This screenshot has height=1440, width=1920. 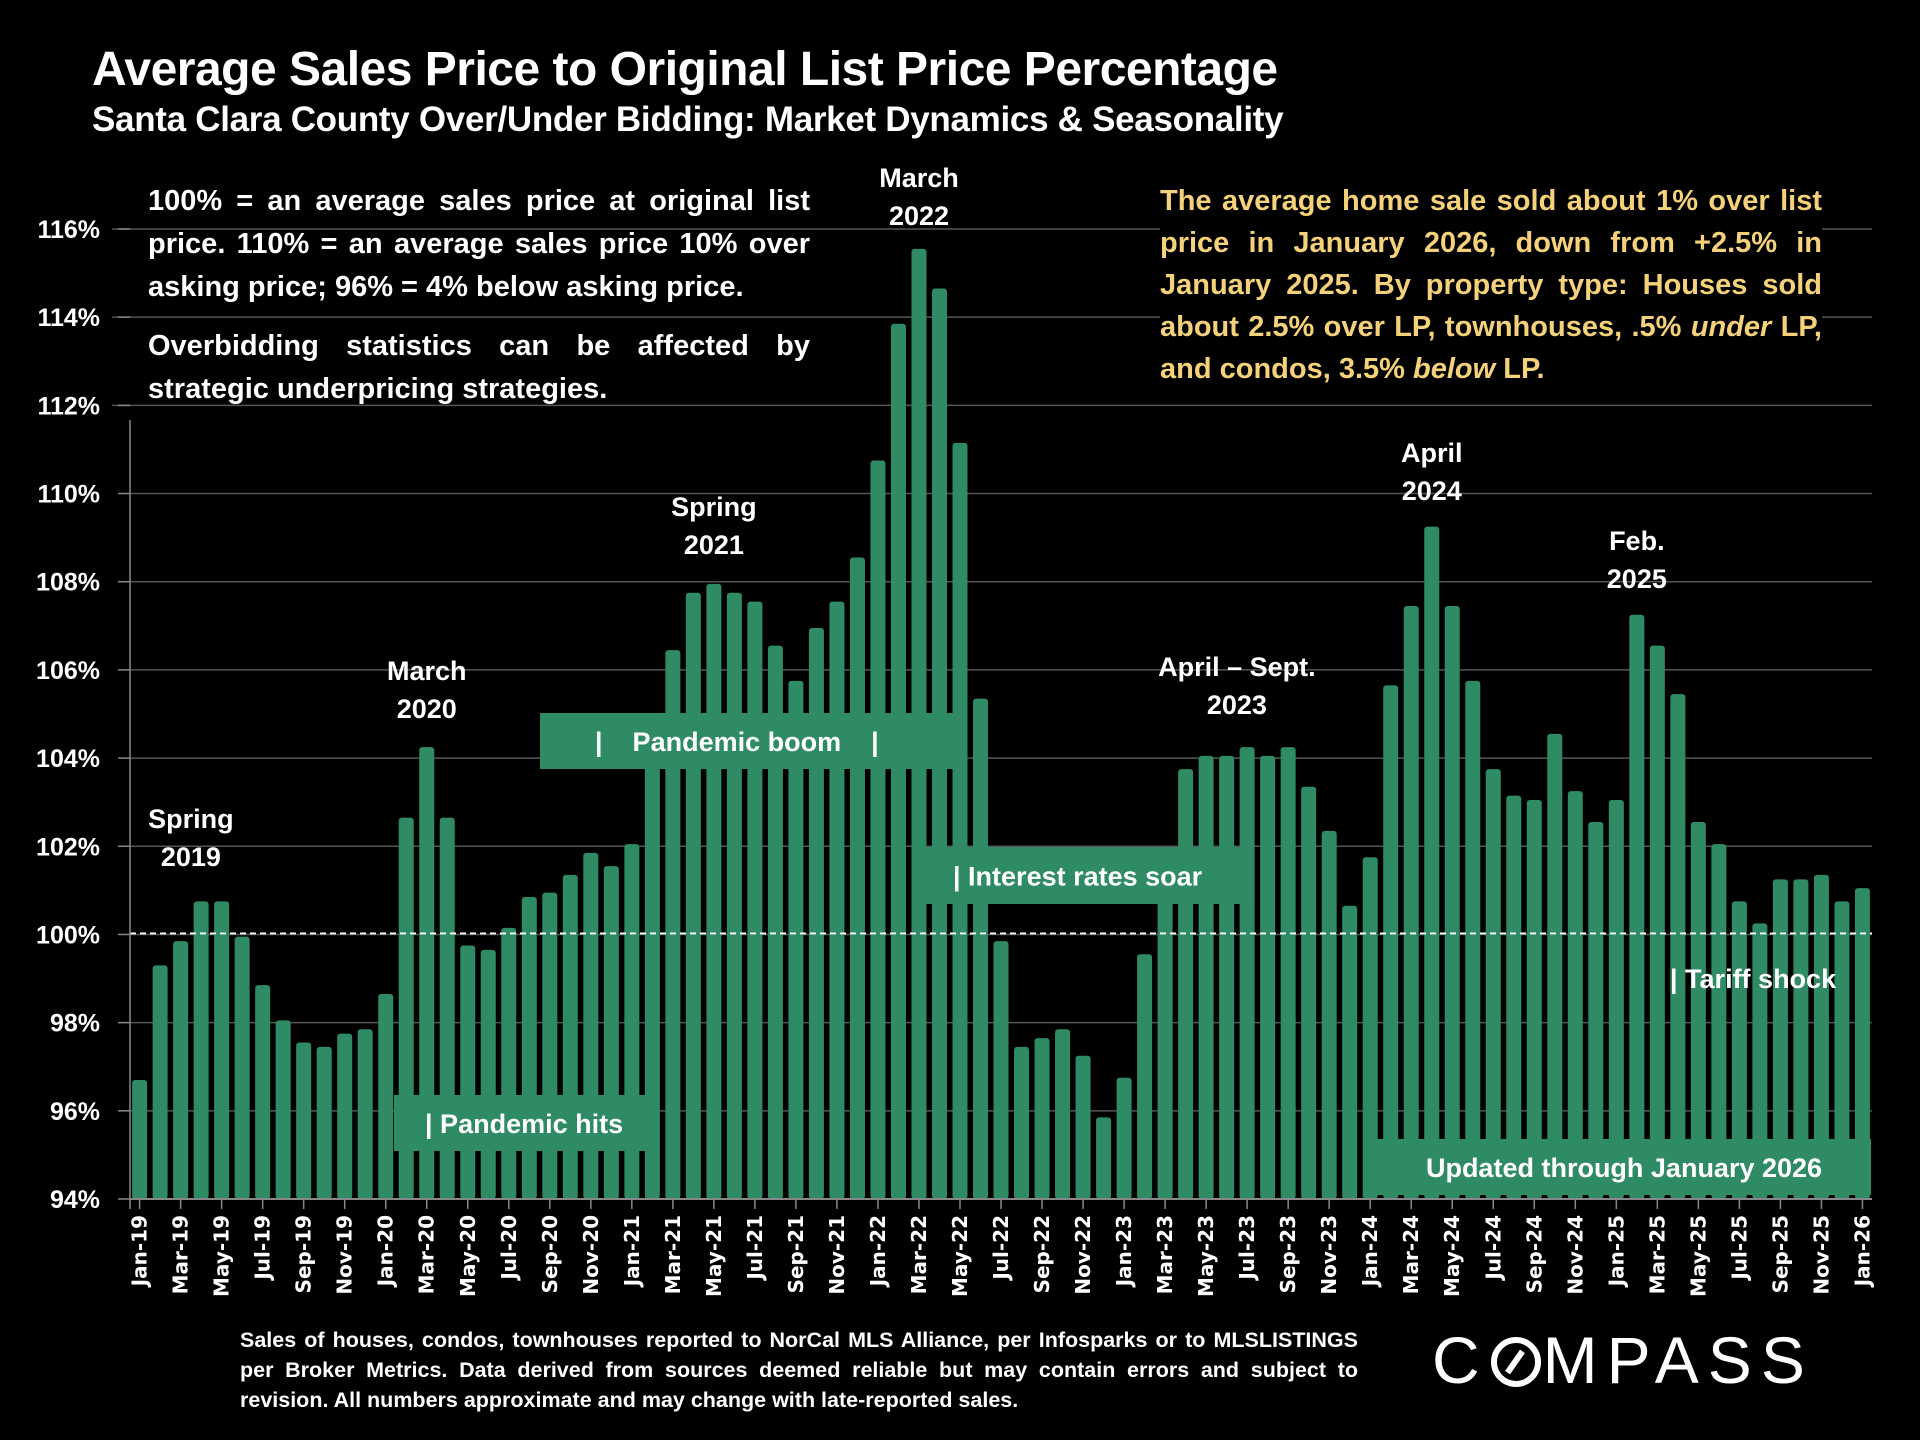 What do you see at coordinates (1493, 1248) in the screenshot?
I see `x-tick-label: Jul-24` at bounding box center [1493, 1248].